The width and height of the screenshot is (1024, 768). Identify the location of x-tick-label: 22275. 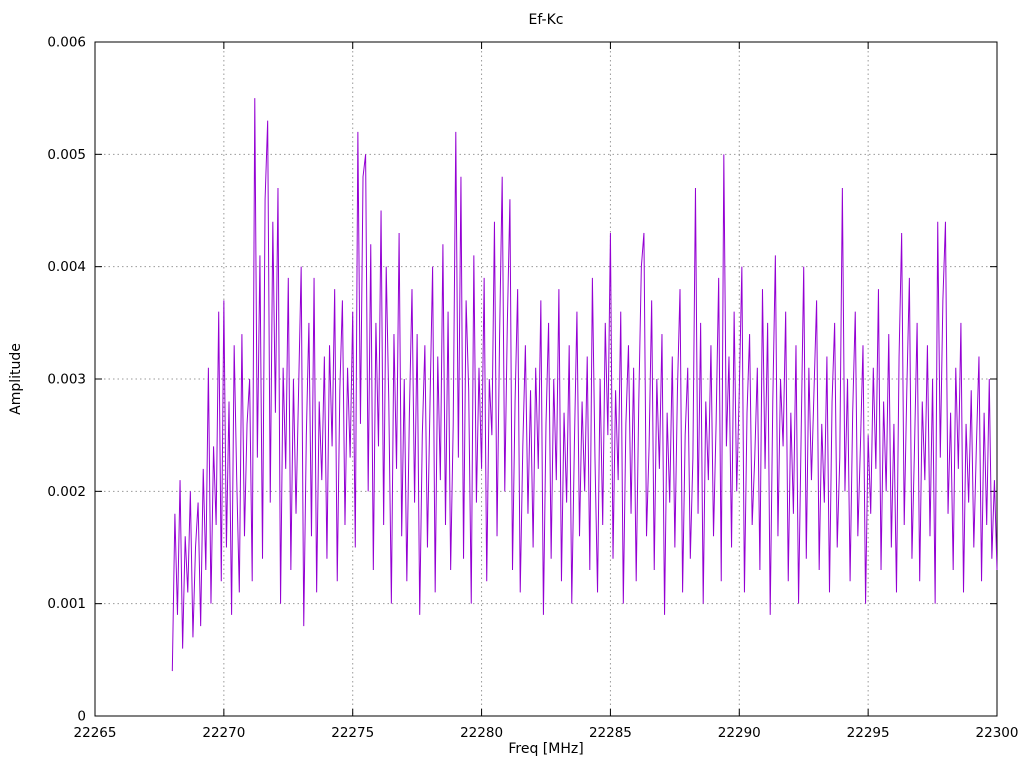
(352, 733).